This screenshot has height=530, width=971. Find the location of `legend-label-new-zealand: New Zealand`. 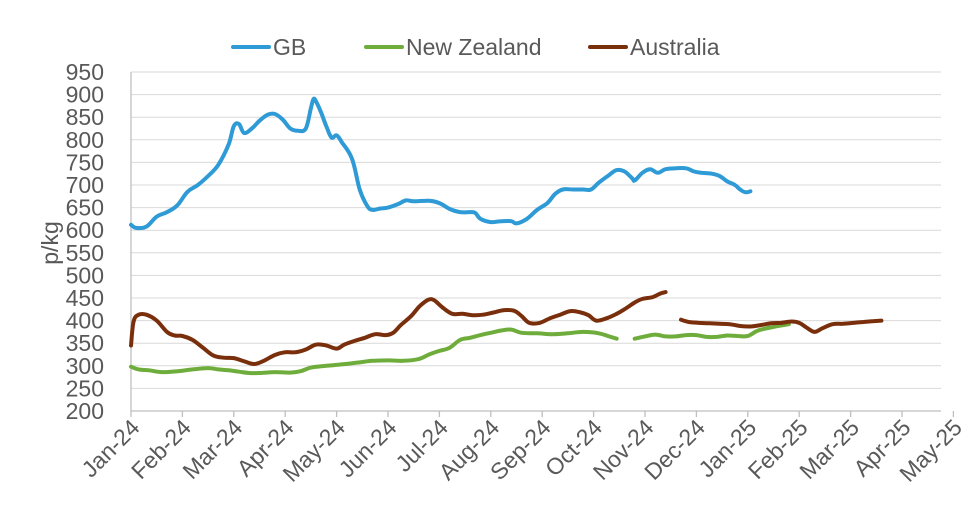

legend-label-new-zealand: New Zealand is located at coordinates (474, 47).